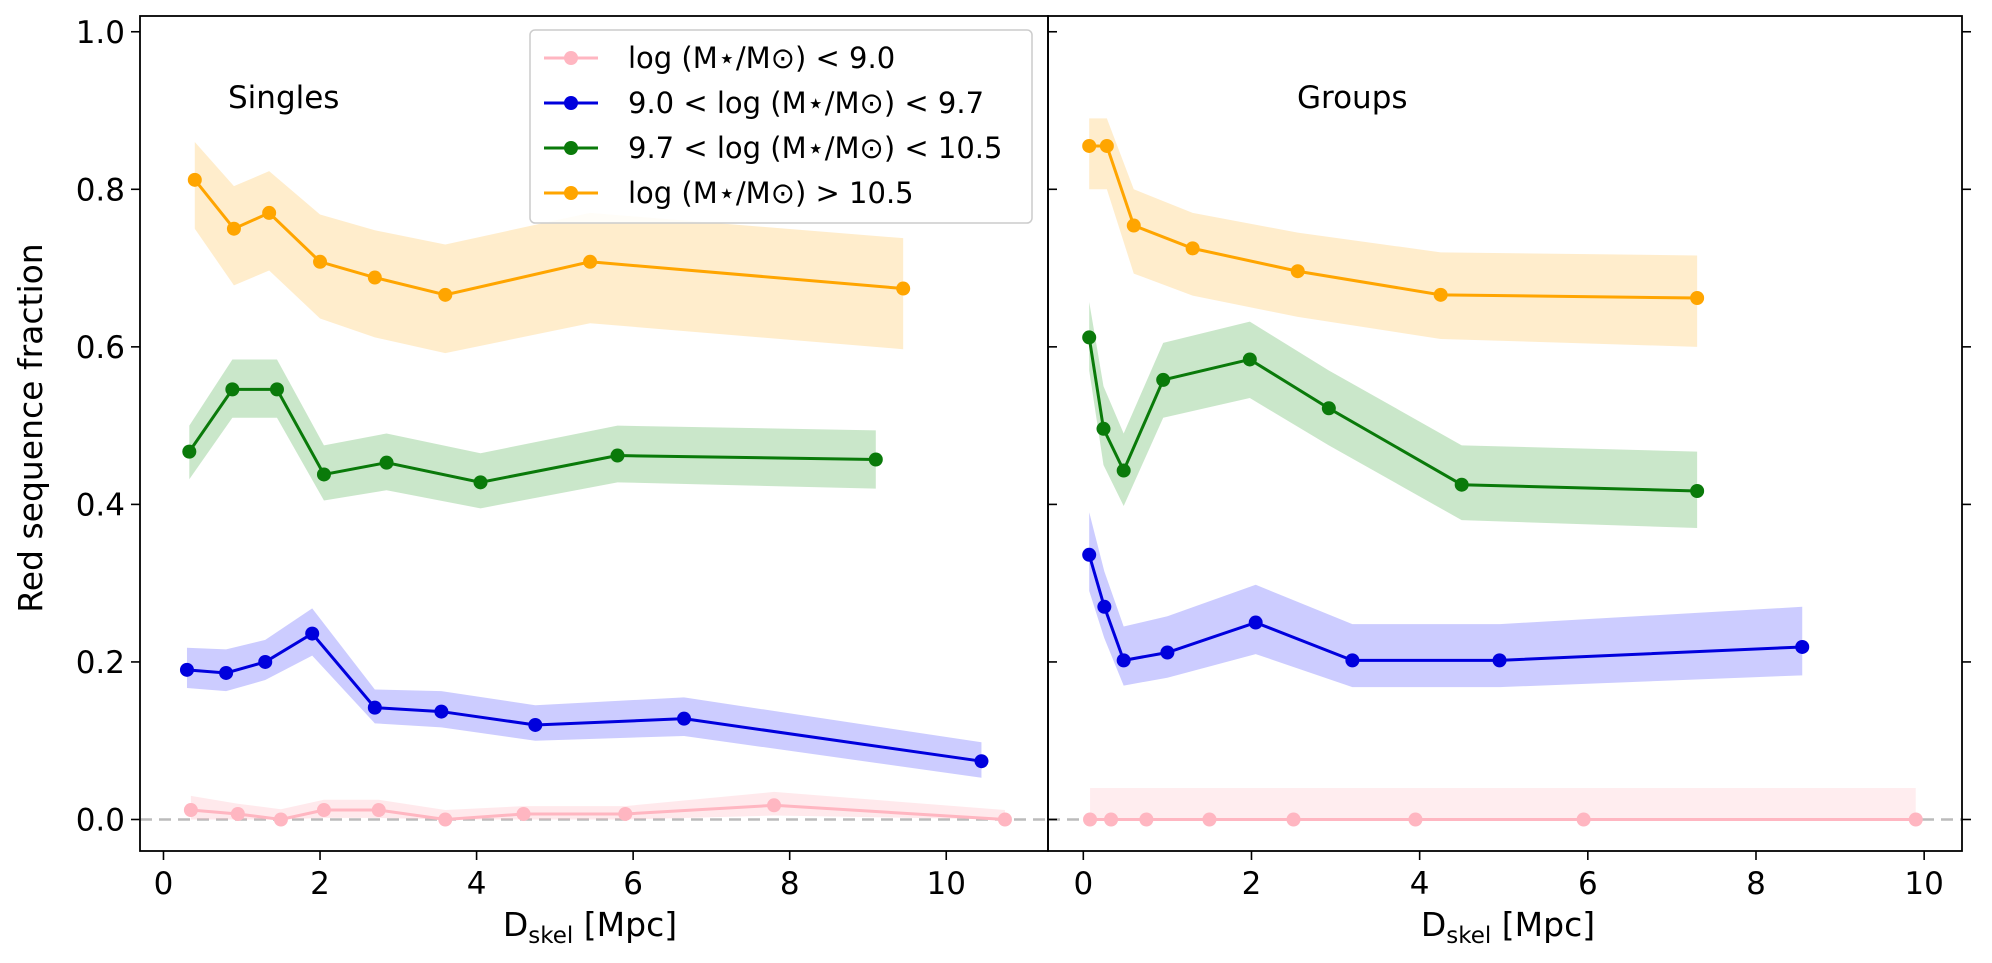  I want to click on legend-entry-label: log (M⋆/M⊙) > 10.5, so click(771, 193).